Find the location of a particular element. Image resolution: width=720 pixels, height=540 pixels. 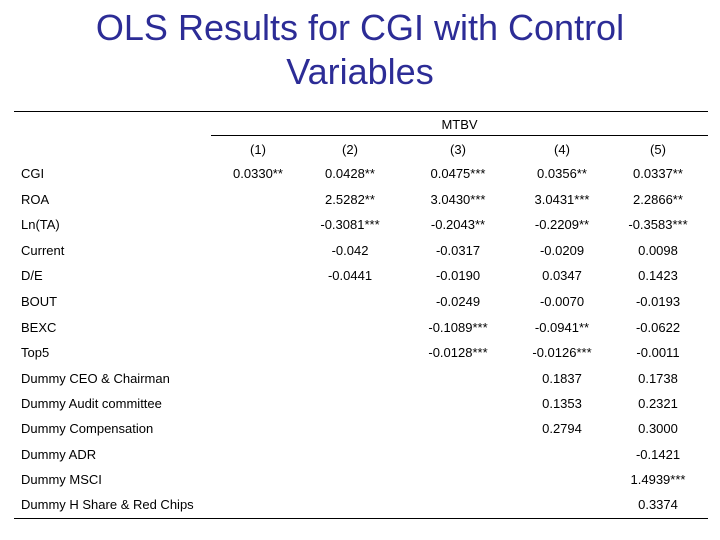

table-cell: 2.2866** is located at coordinates (658, 199).